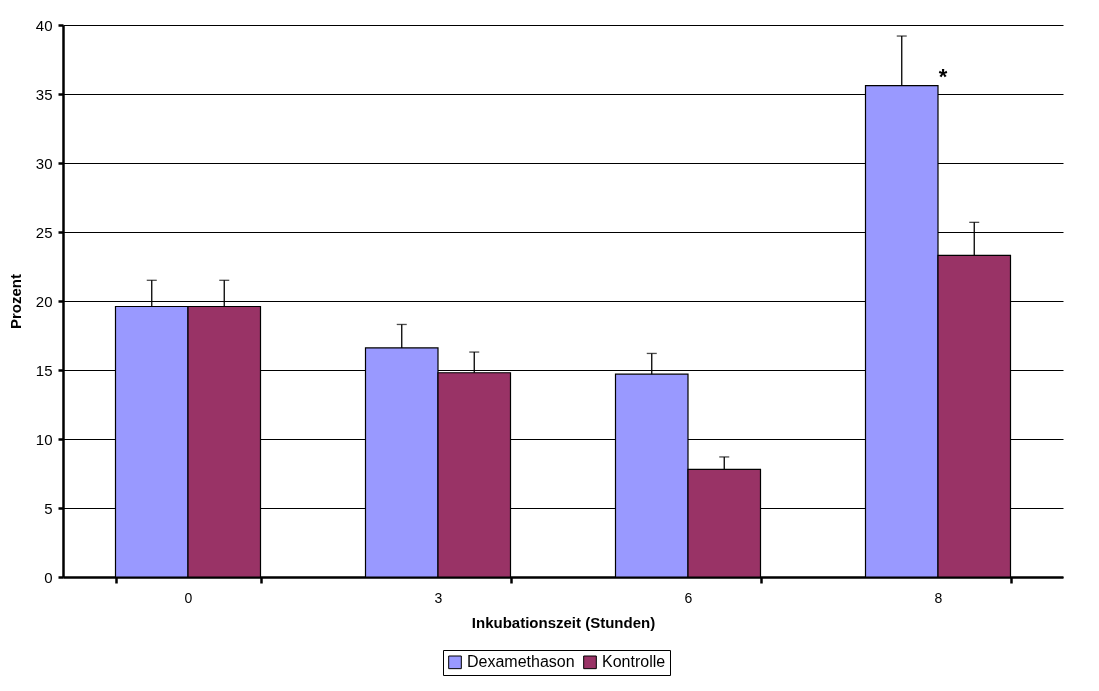  I want to click on y-axis-title: Prozent, so click(15, 301).